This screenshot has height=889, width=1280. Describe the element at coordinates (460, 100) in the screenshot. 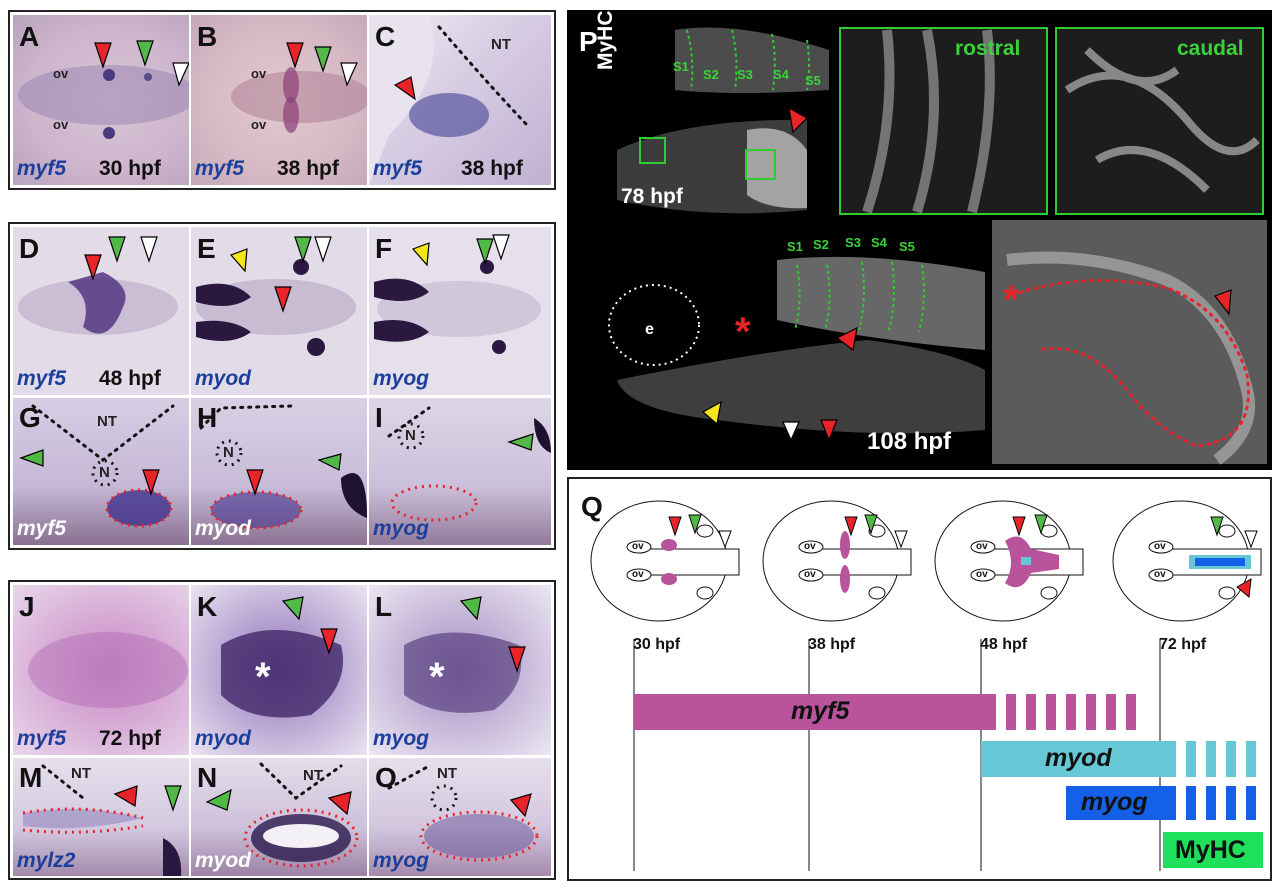

I see `panel-c-image: C NT myf5 38 hpf` at that location.